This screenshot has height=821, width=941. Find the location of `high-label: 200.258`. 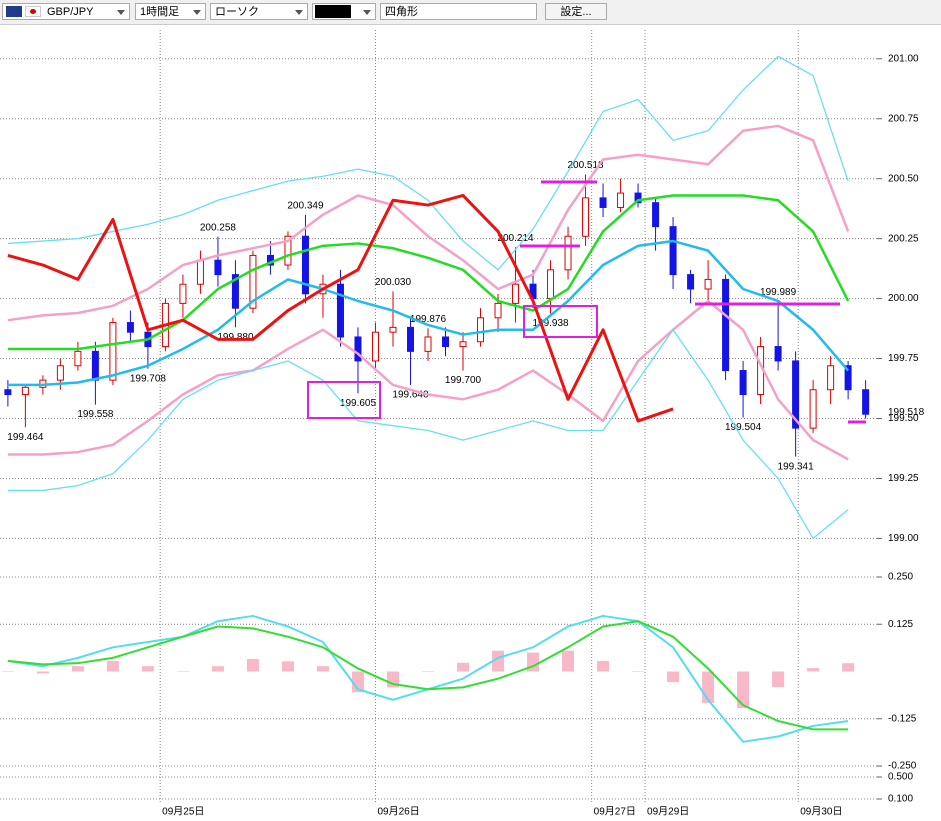

high-label: 200.258 is located at coordinates (218, 227).